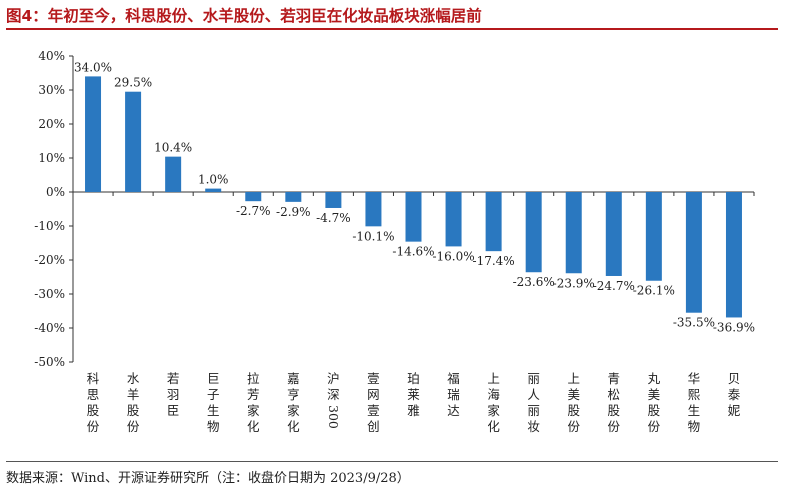 Image resolution: width=808 pixels, height=491 pixels. I want to click on category-label-char: 珀, so click(413, 378).